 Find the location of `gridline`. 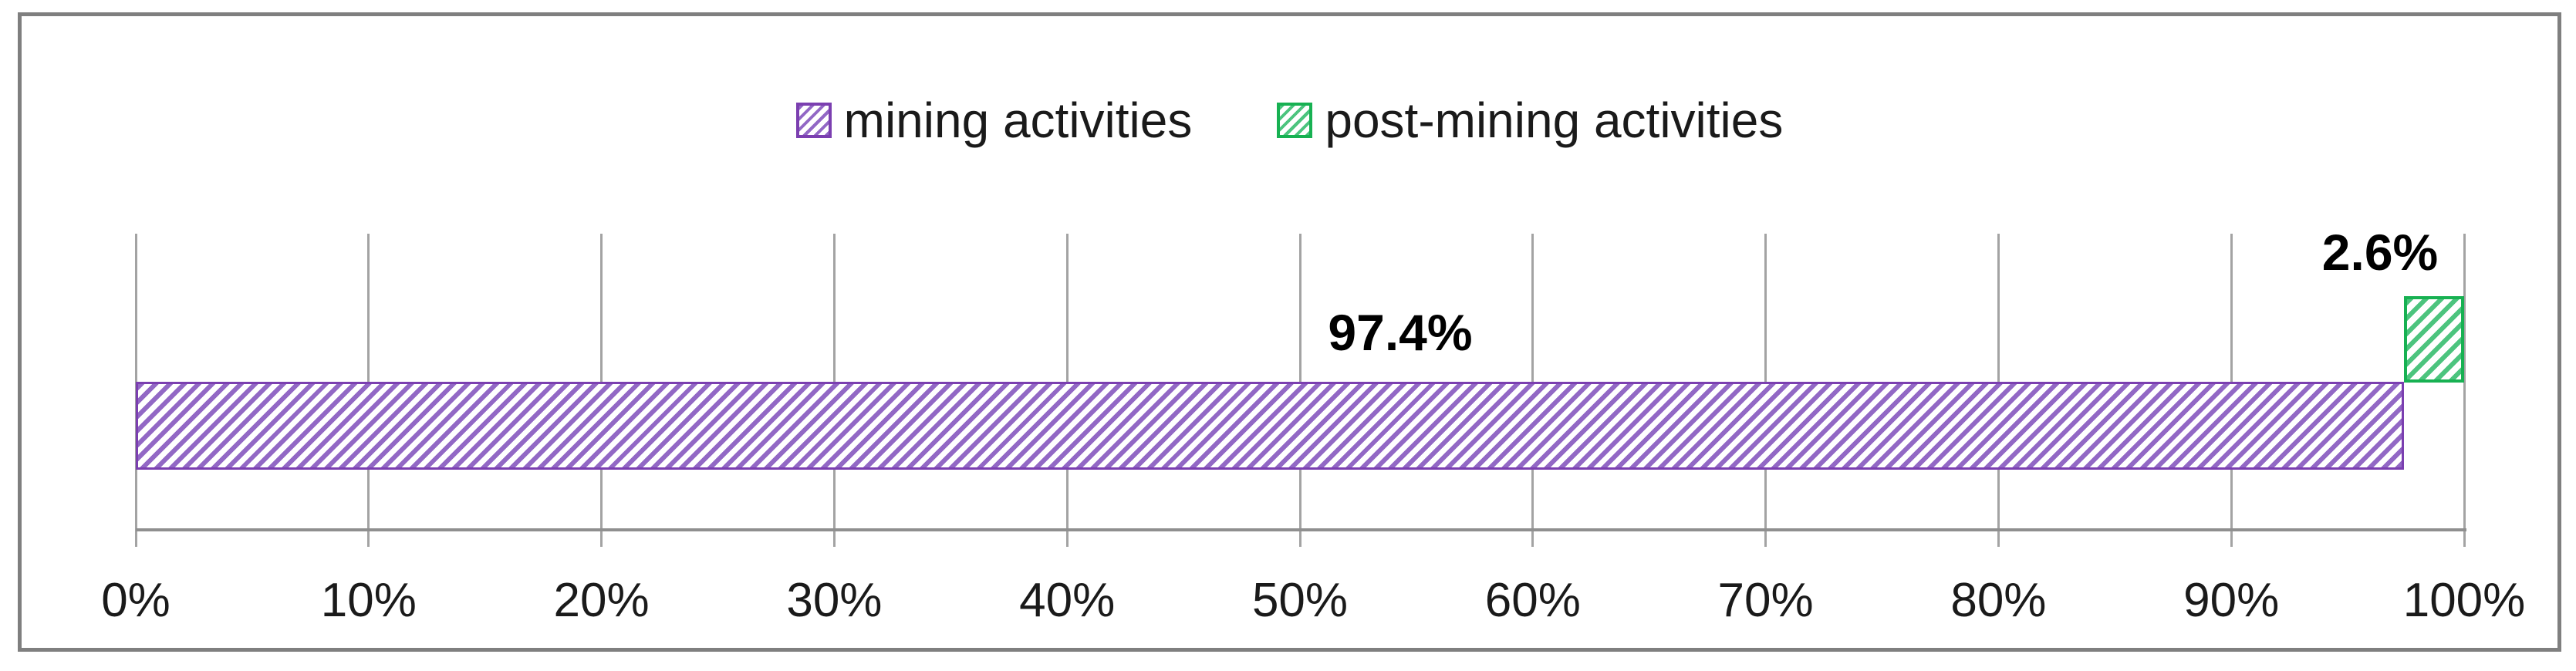

gridline is located at coordinates (2465, 390).